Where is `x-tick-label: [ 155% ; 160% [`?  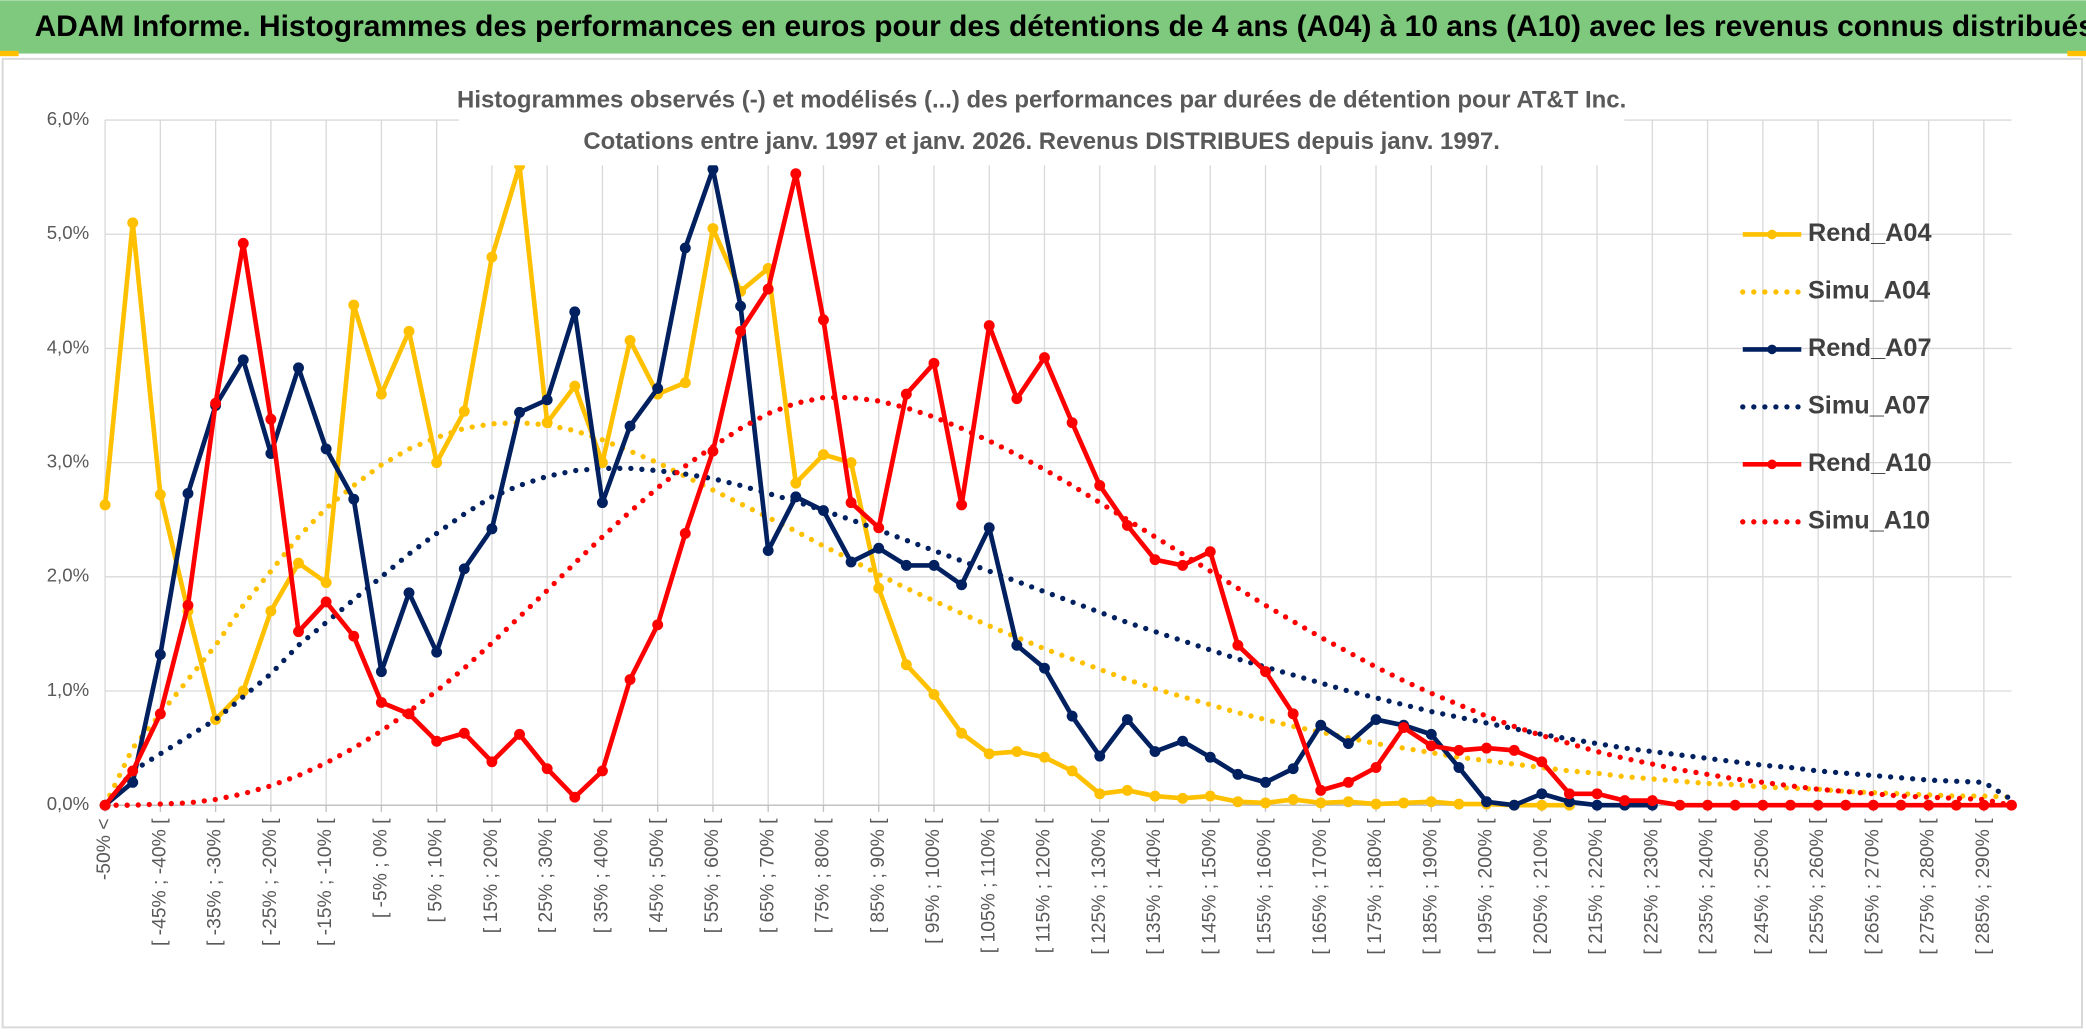 x-tick-label: [ 155% ; 160% [ is located at coordinates (1265, 886).